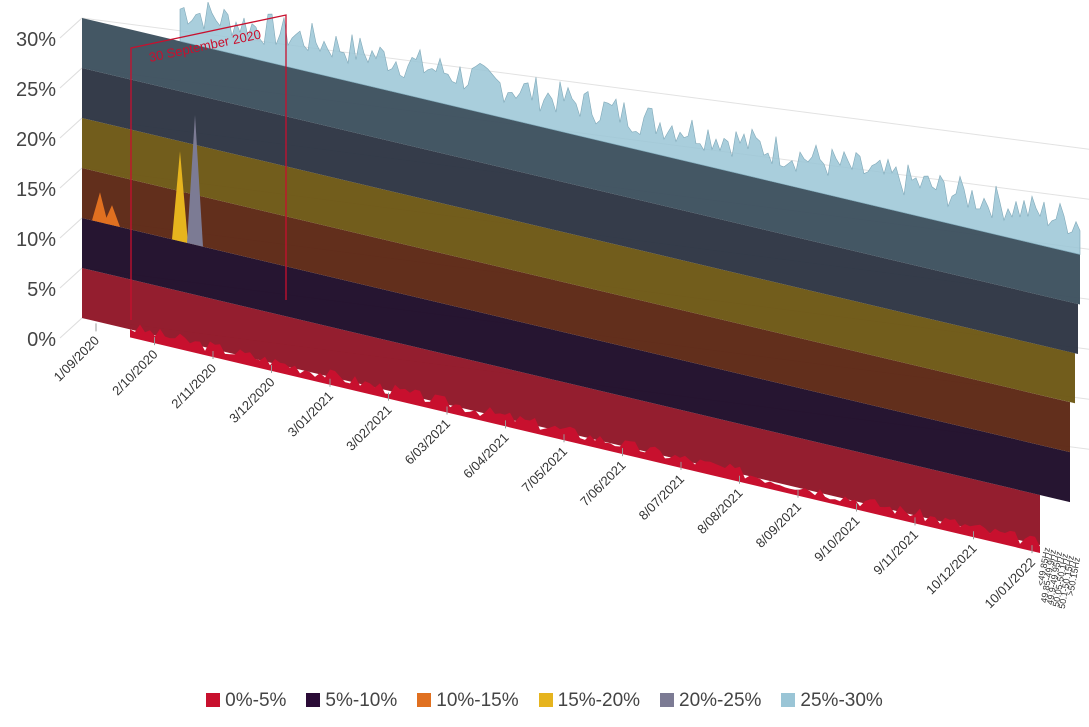 Image resolution: width=1089 pixels, height=727 pixels. Describe the element at coordinates (486, 456) in the screenshot. I see `x-tick-label: 6/04/2021` at that location.